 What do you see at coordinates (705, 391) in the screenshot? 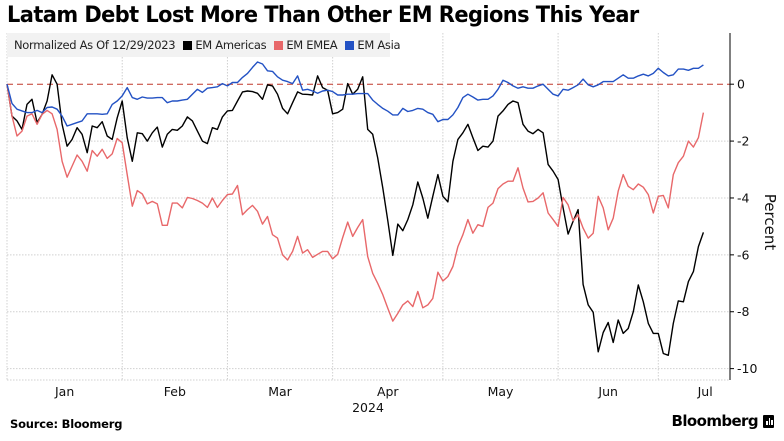
I see `x-tick-label: Jul` at bounding box center [705, 391].